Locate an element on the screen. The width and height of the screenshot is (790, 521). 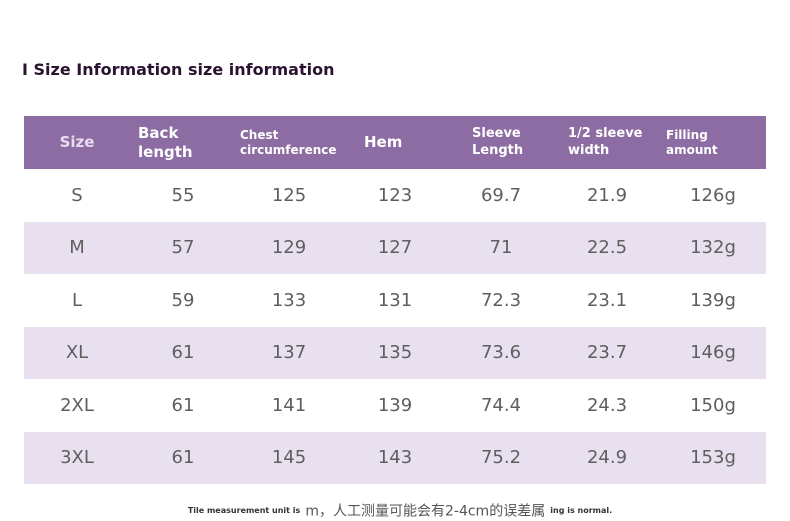
header-back-length: Back length is located at coordinates (183, 142).